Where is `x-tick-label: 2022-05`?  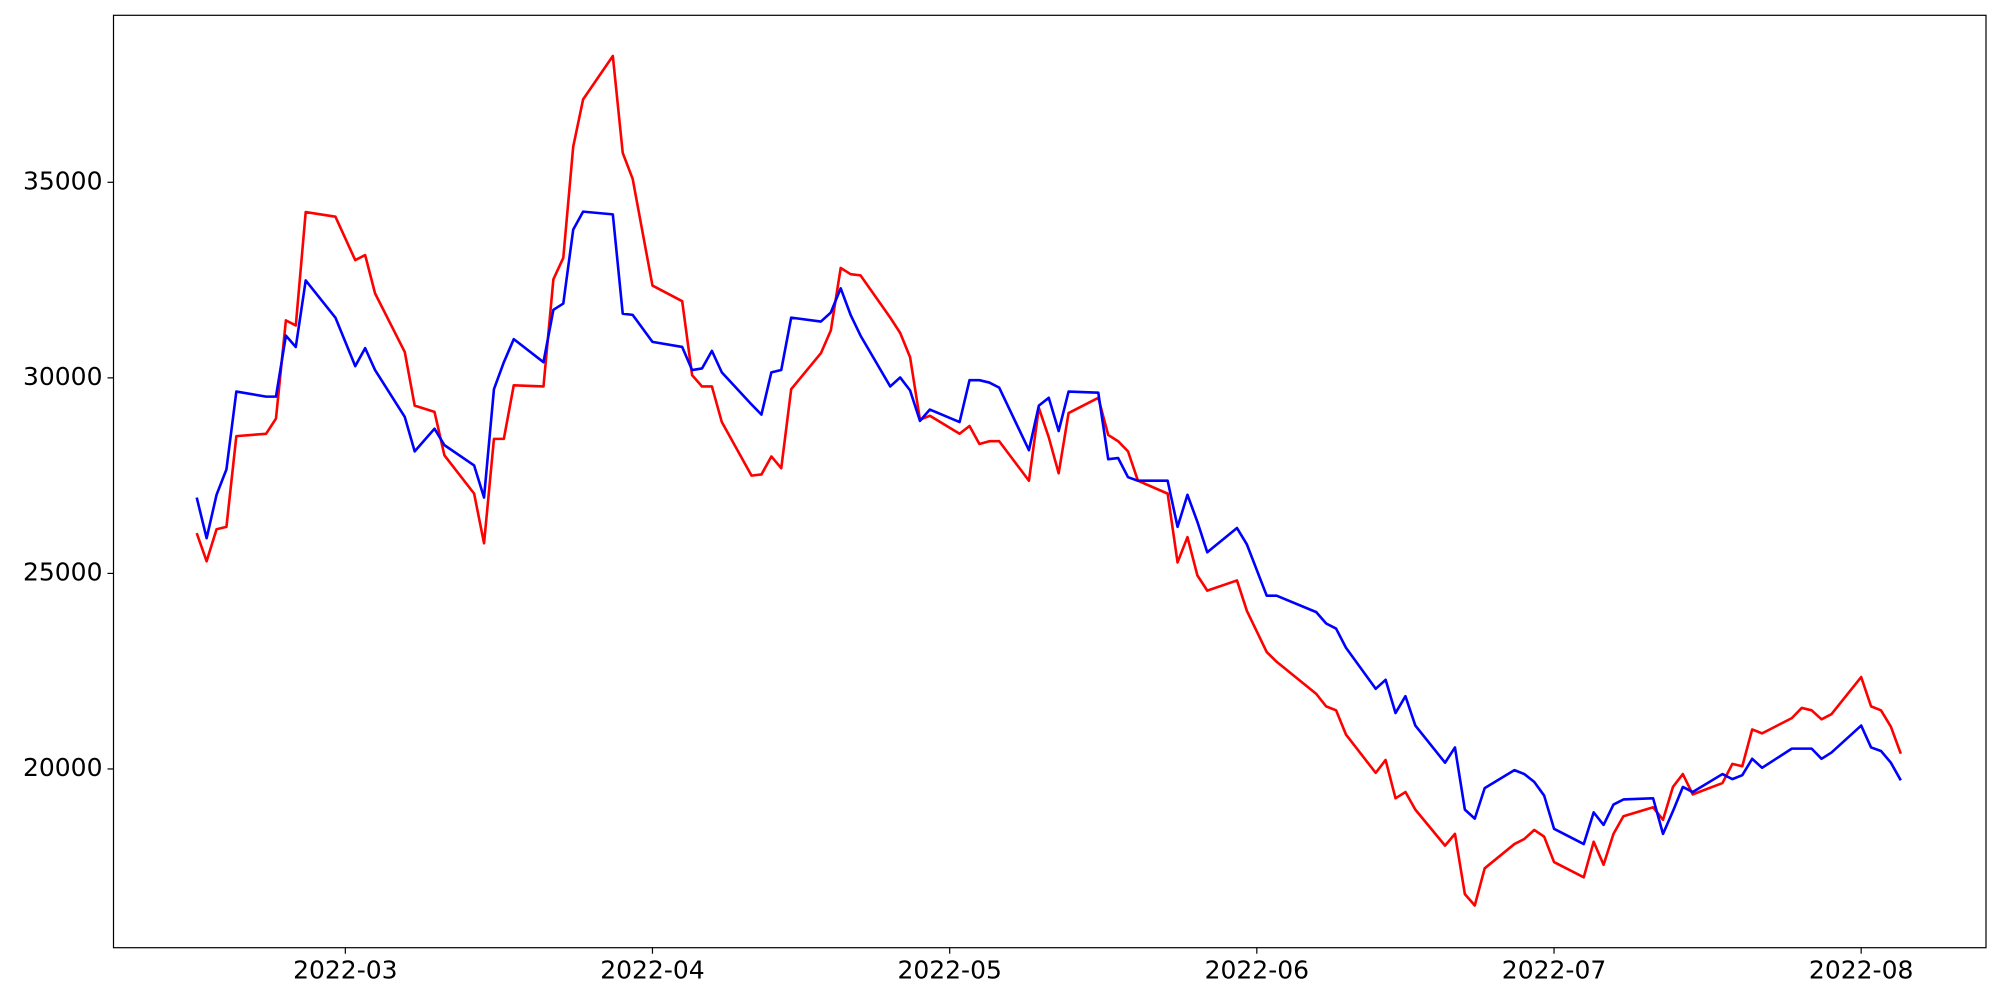 x-tick-label: 2022-05 is located at coordinates (949, 970).